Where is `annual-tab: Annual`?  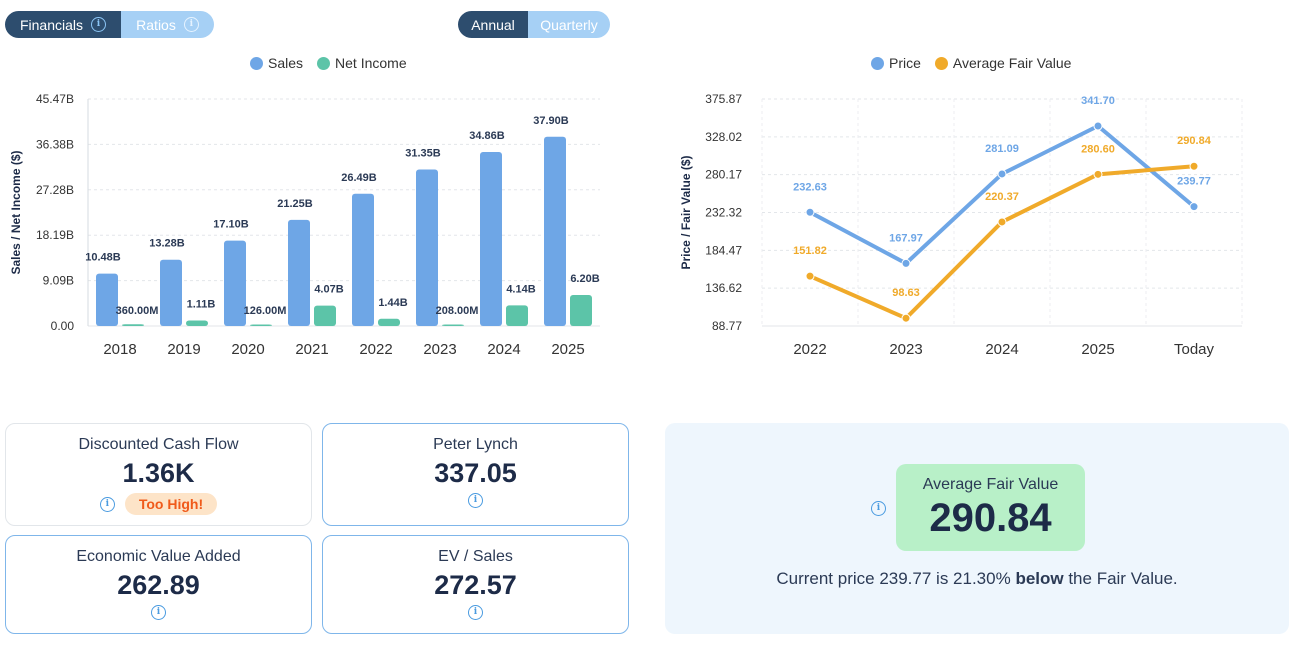
annual-tab: Annual is located at coordinates (493, 24).